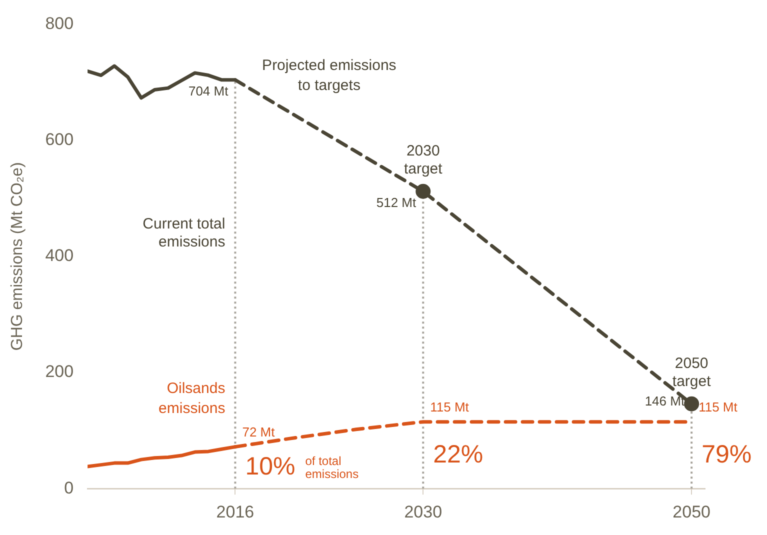 This screenshot has width=767, height=535. I want to click on annotation: 2050 target, so click(692, 372).